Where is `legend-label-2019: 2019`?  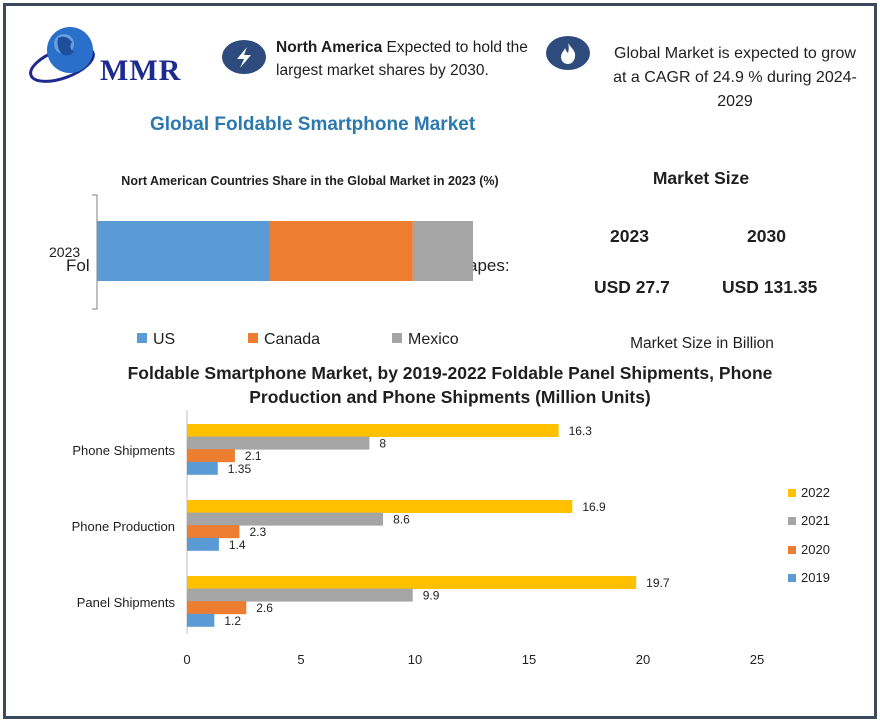 legend-label-2019: 2019 is located at coordinates (815, 577).